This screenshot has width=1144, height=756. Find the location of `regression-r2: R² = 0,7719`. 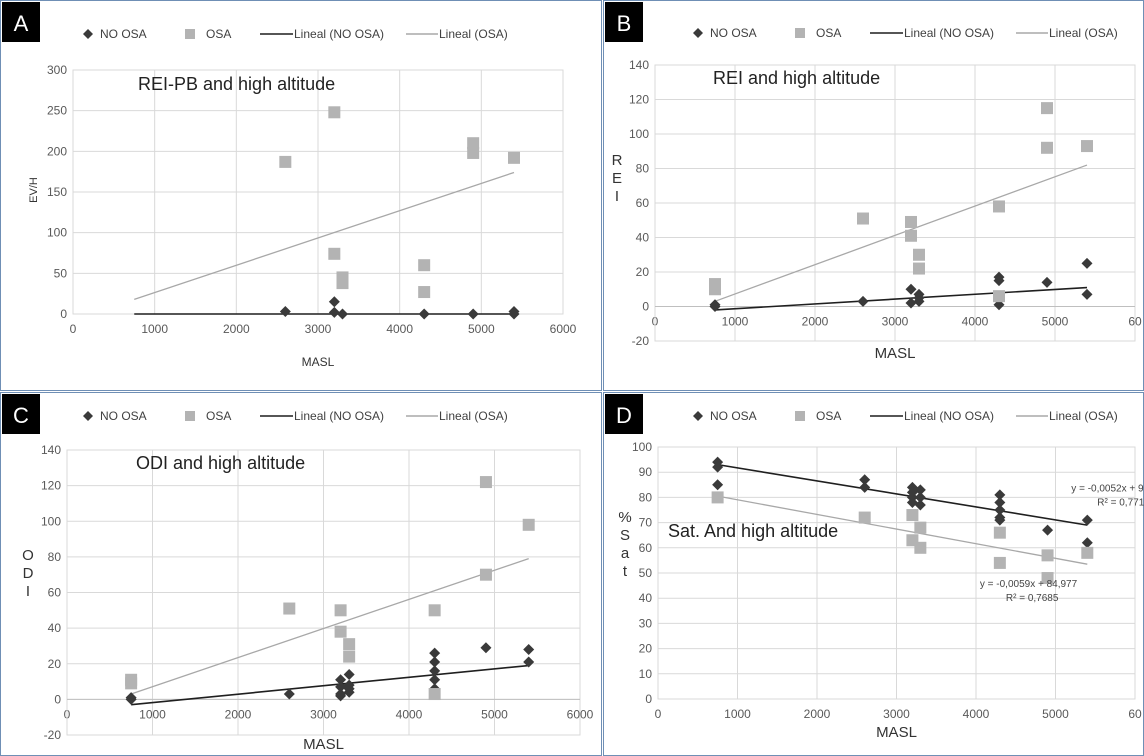

regression-r2: R² = 0,7719 is located at coordinates (1120, 502).